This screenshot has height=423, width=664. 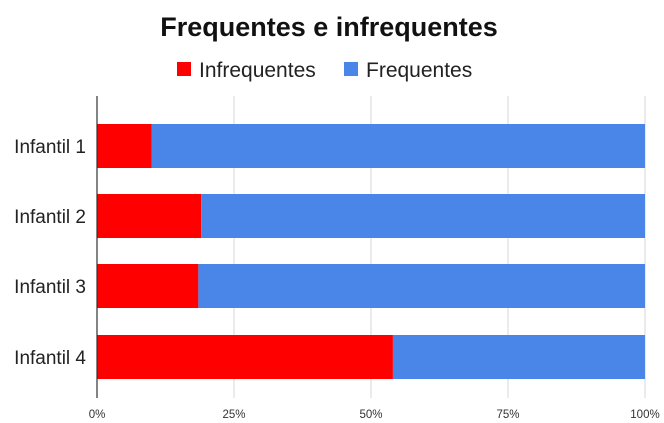 I want to click on x-tick-label: 75%, so click(x=507, y=415).